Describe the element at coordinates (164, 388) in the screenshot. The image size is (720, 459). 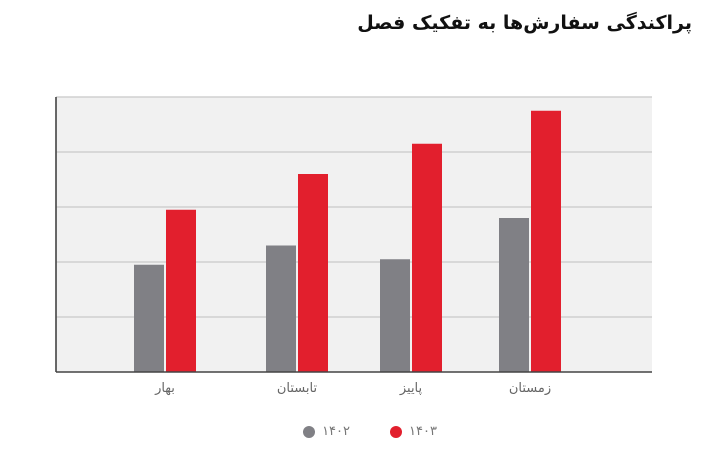
I see `category-label: بهار` at that location.